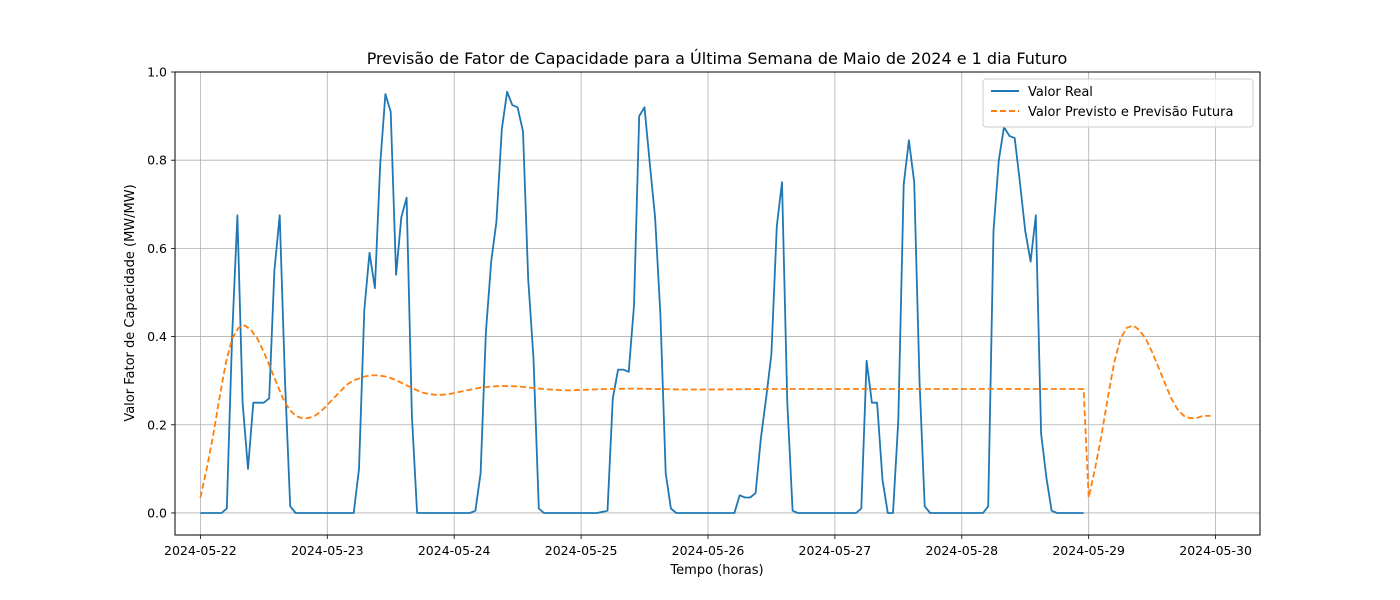 The width and height of the screenshot is (1400, 600). What do you see at coordinates (1130, 112) in the screenshot?
I see `legend-label-valor-previsto: Valor Previsto e Previsão Futura` at bounding box center [1130, 112].